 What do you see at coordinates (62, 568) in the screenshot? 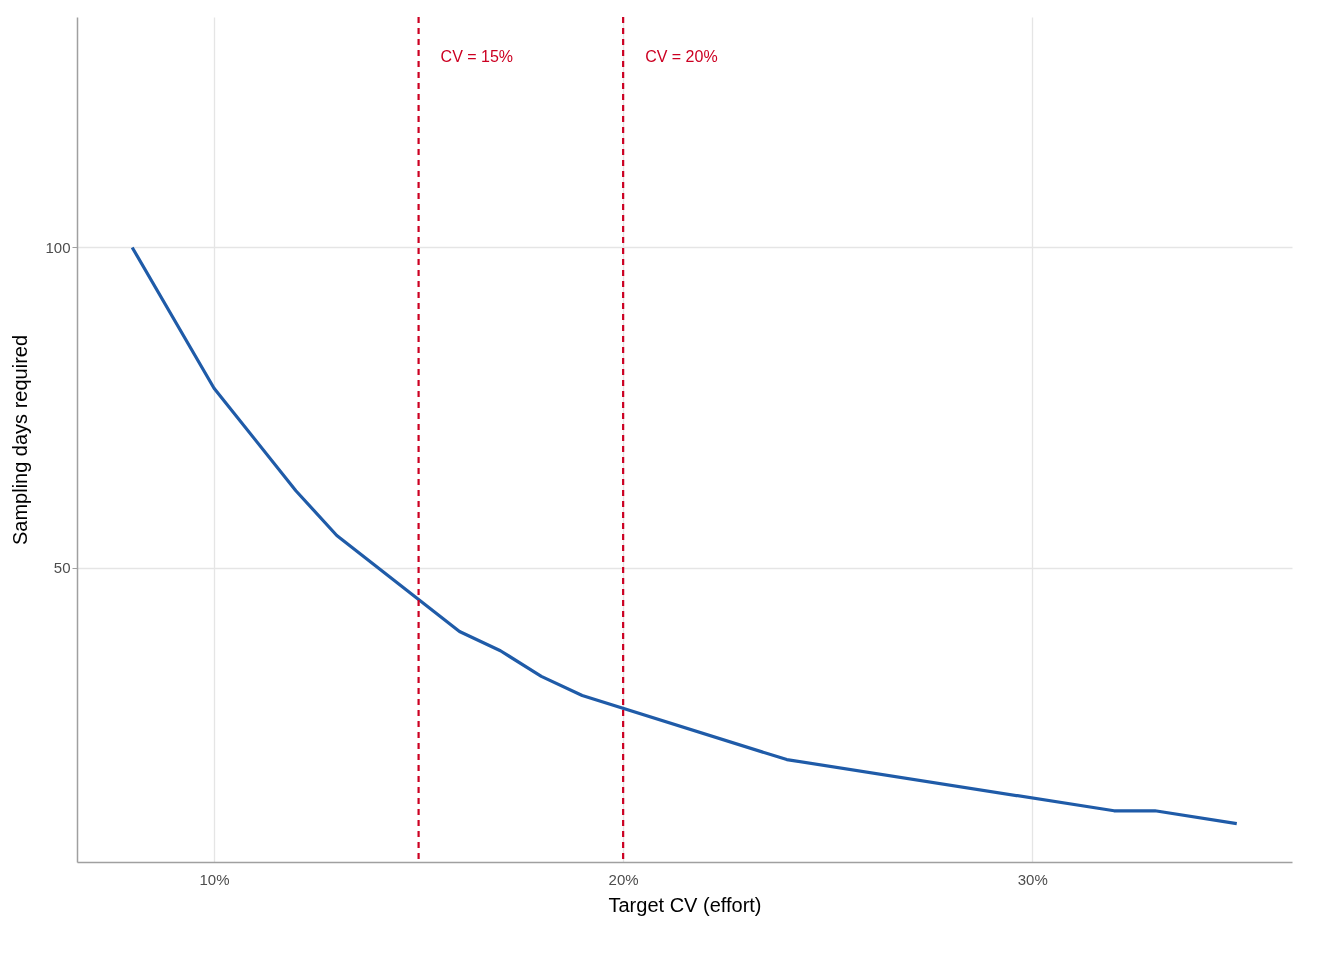
I see `y-tick-label: 50` at bounding box center [62, 568].